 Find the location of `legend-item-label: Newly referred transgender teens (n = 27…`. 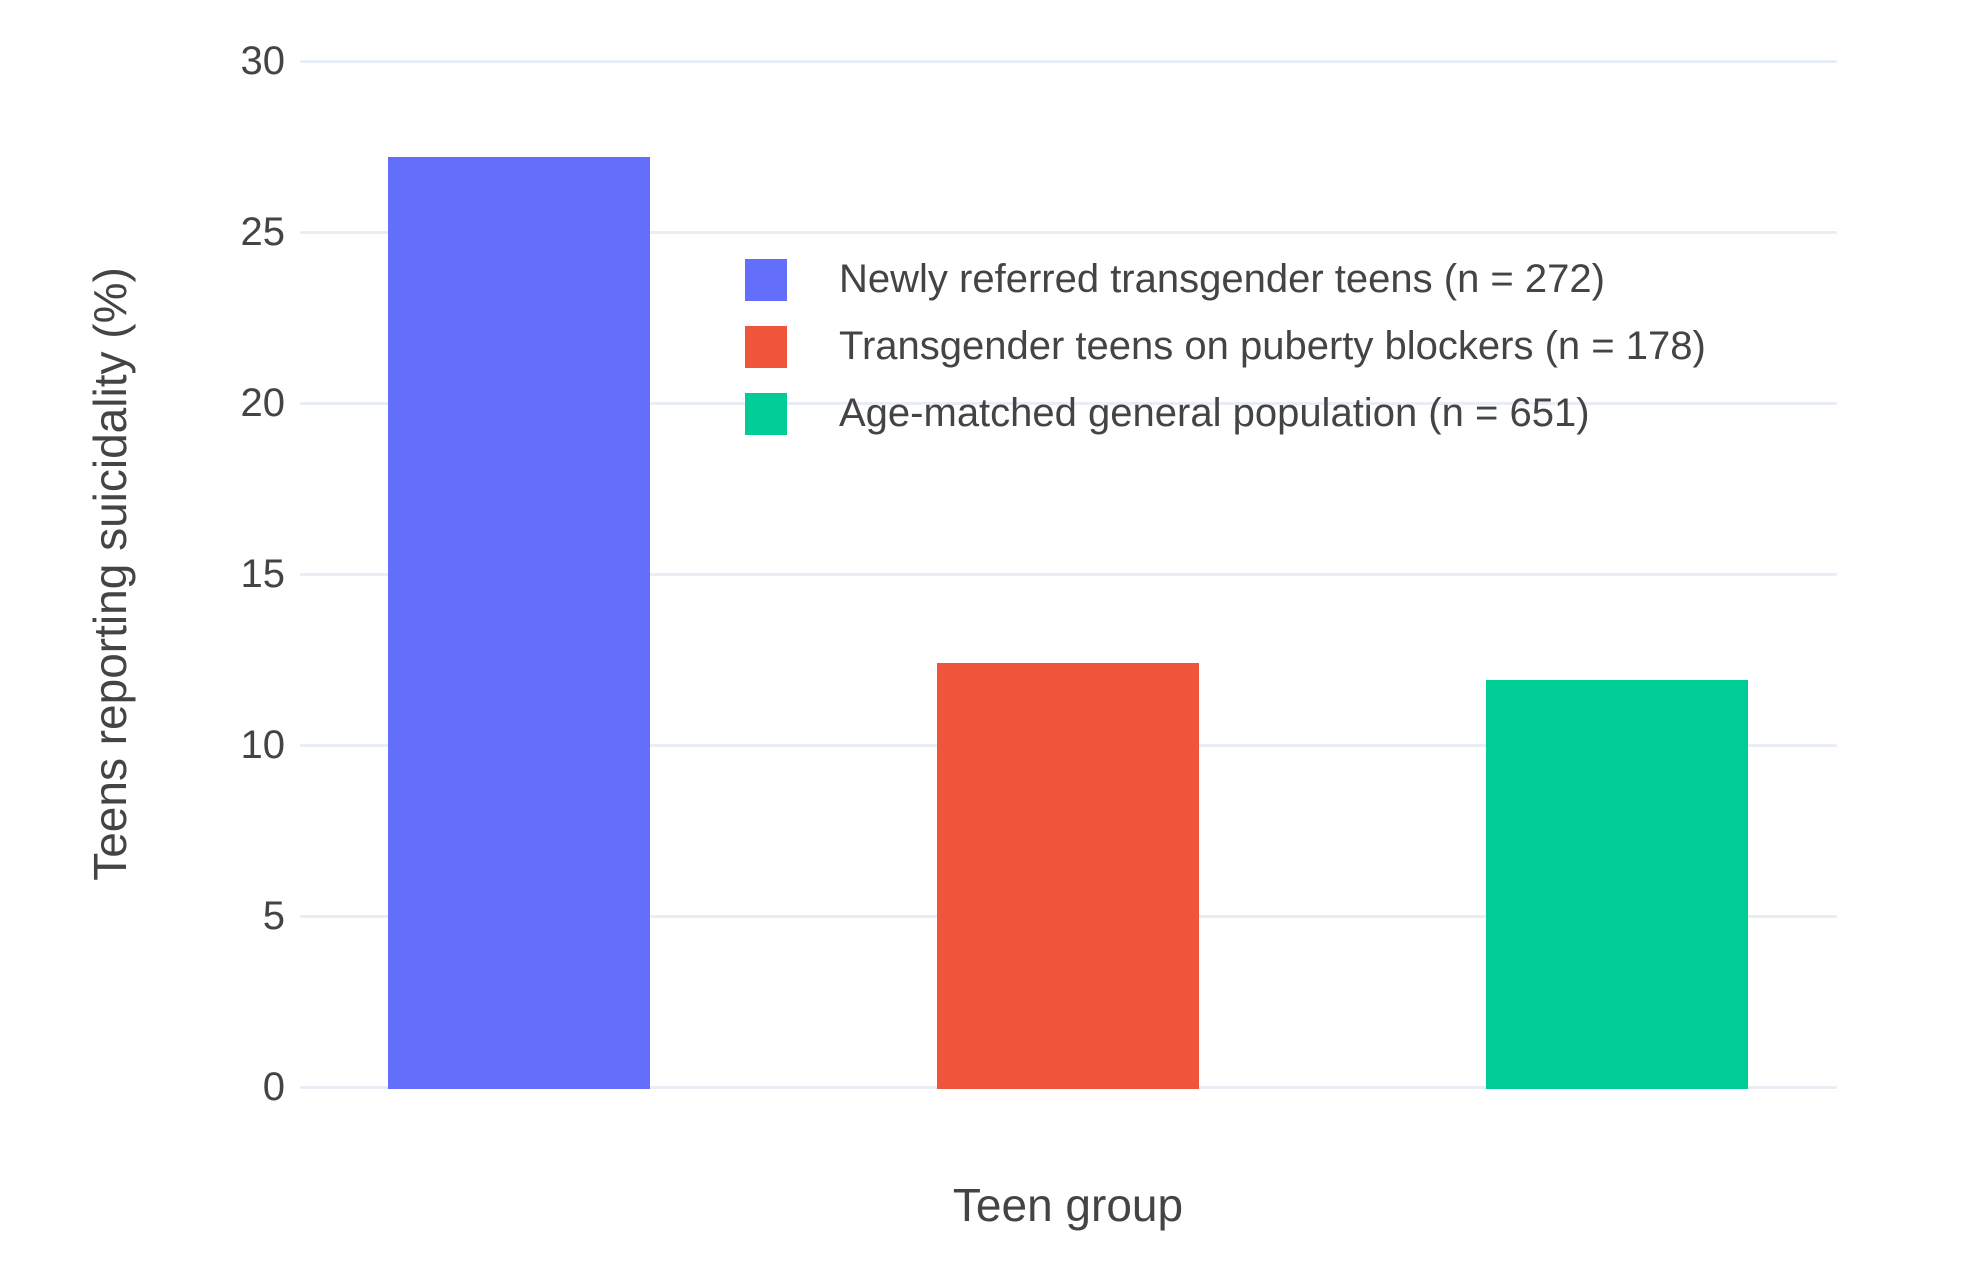

legend-item-label: Newly referred transgender teens (n = 27… is located at coordinates (1222, 279).